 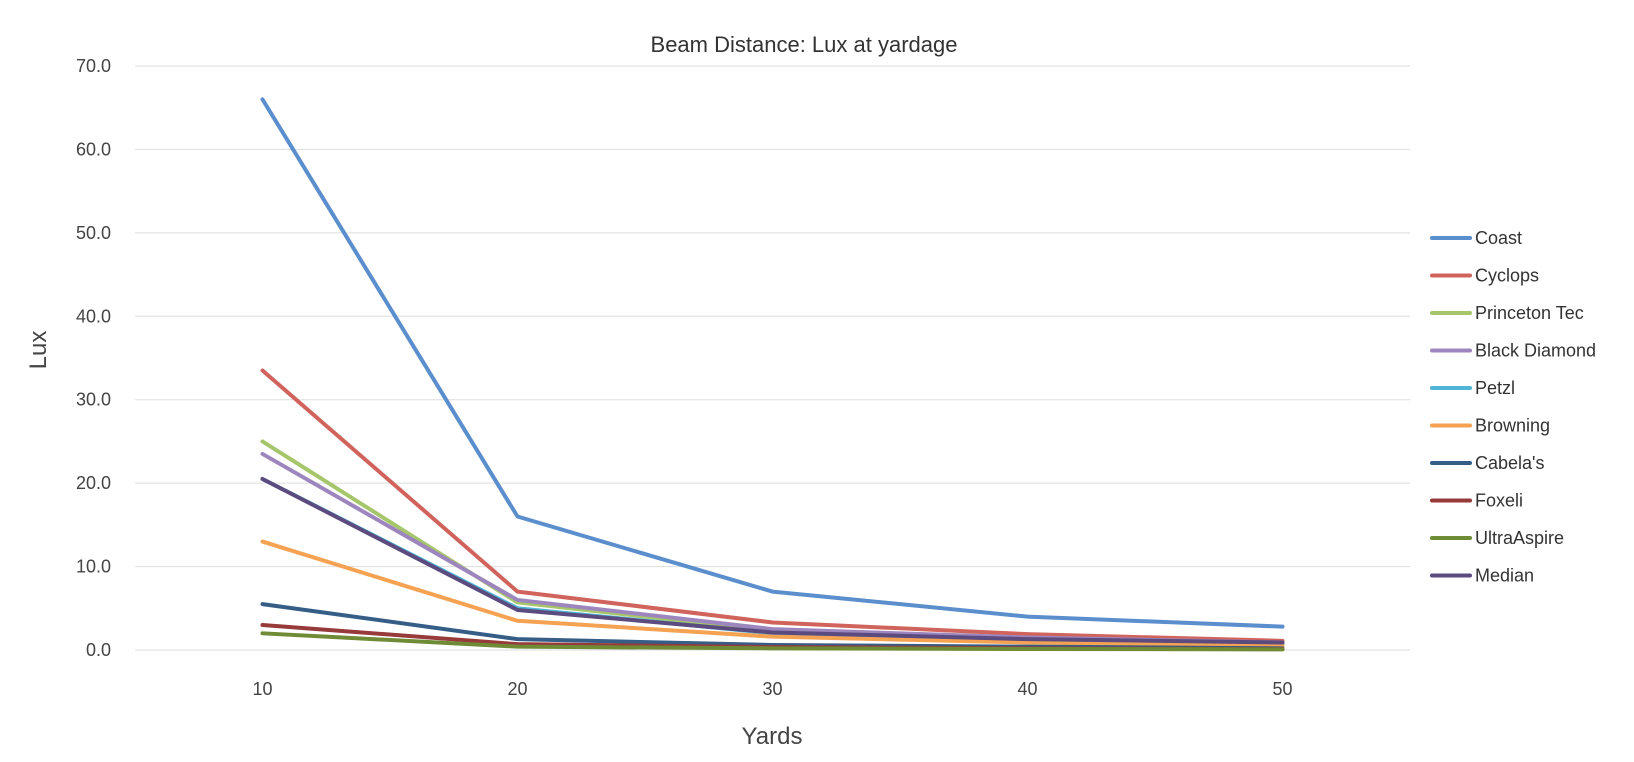 I want to click on legend-item-ultraaspire: UltraAspire, so click(x=1497, y=538).